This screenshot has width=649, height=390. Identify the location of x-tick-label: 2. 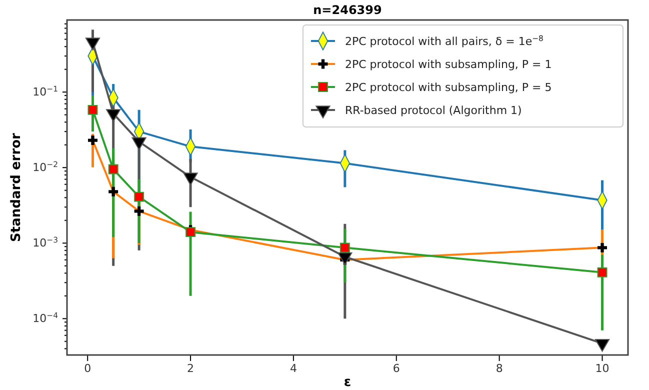
(190, 368).